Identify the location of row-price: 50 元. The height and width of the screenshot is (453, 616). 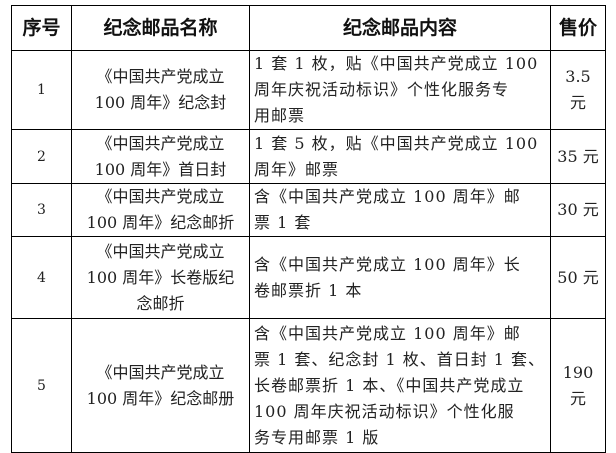
(578, 277).